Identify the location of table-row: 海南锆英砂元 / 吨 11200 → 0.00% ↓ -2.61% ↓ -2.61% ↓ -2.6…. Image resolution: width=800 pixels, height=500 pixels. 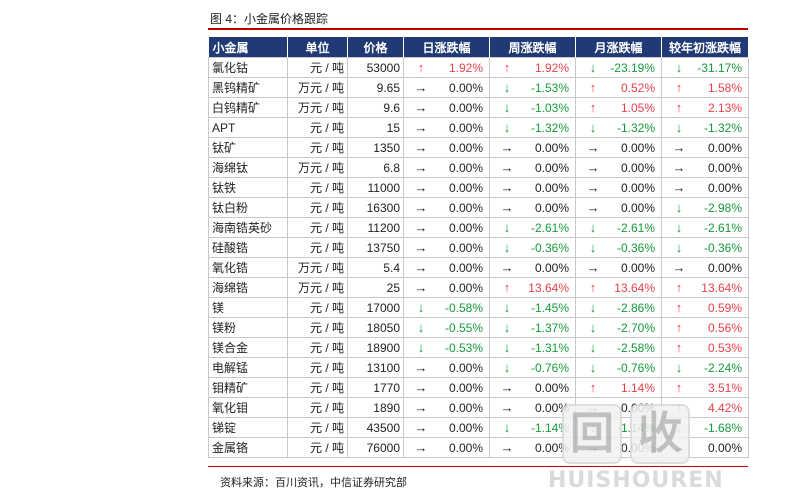
(478, 227).